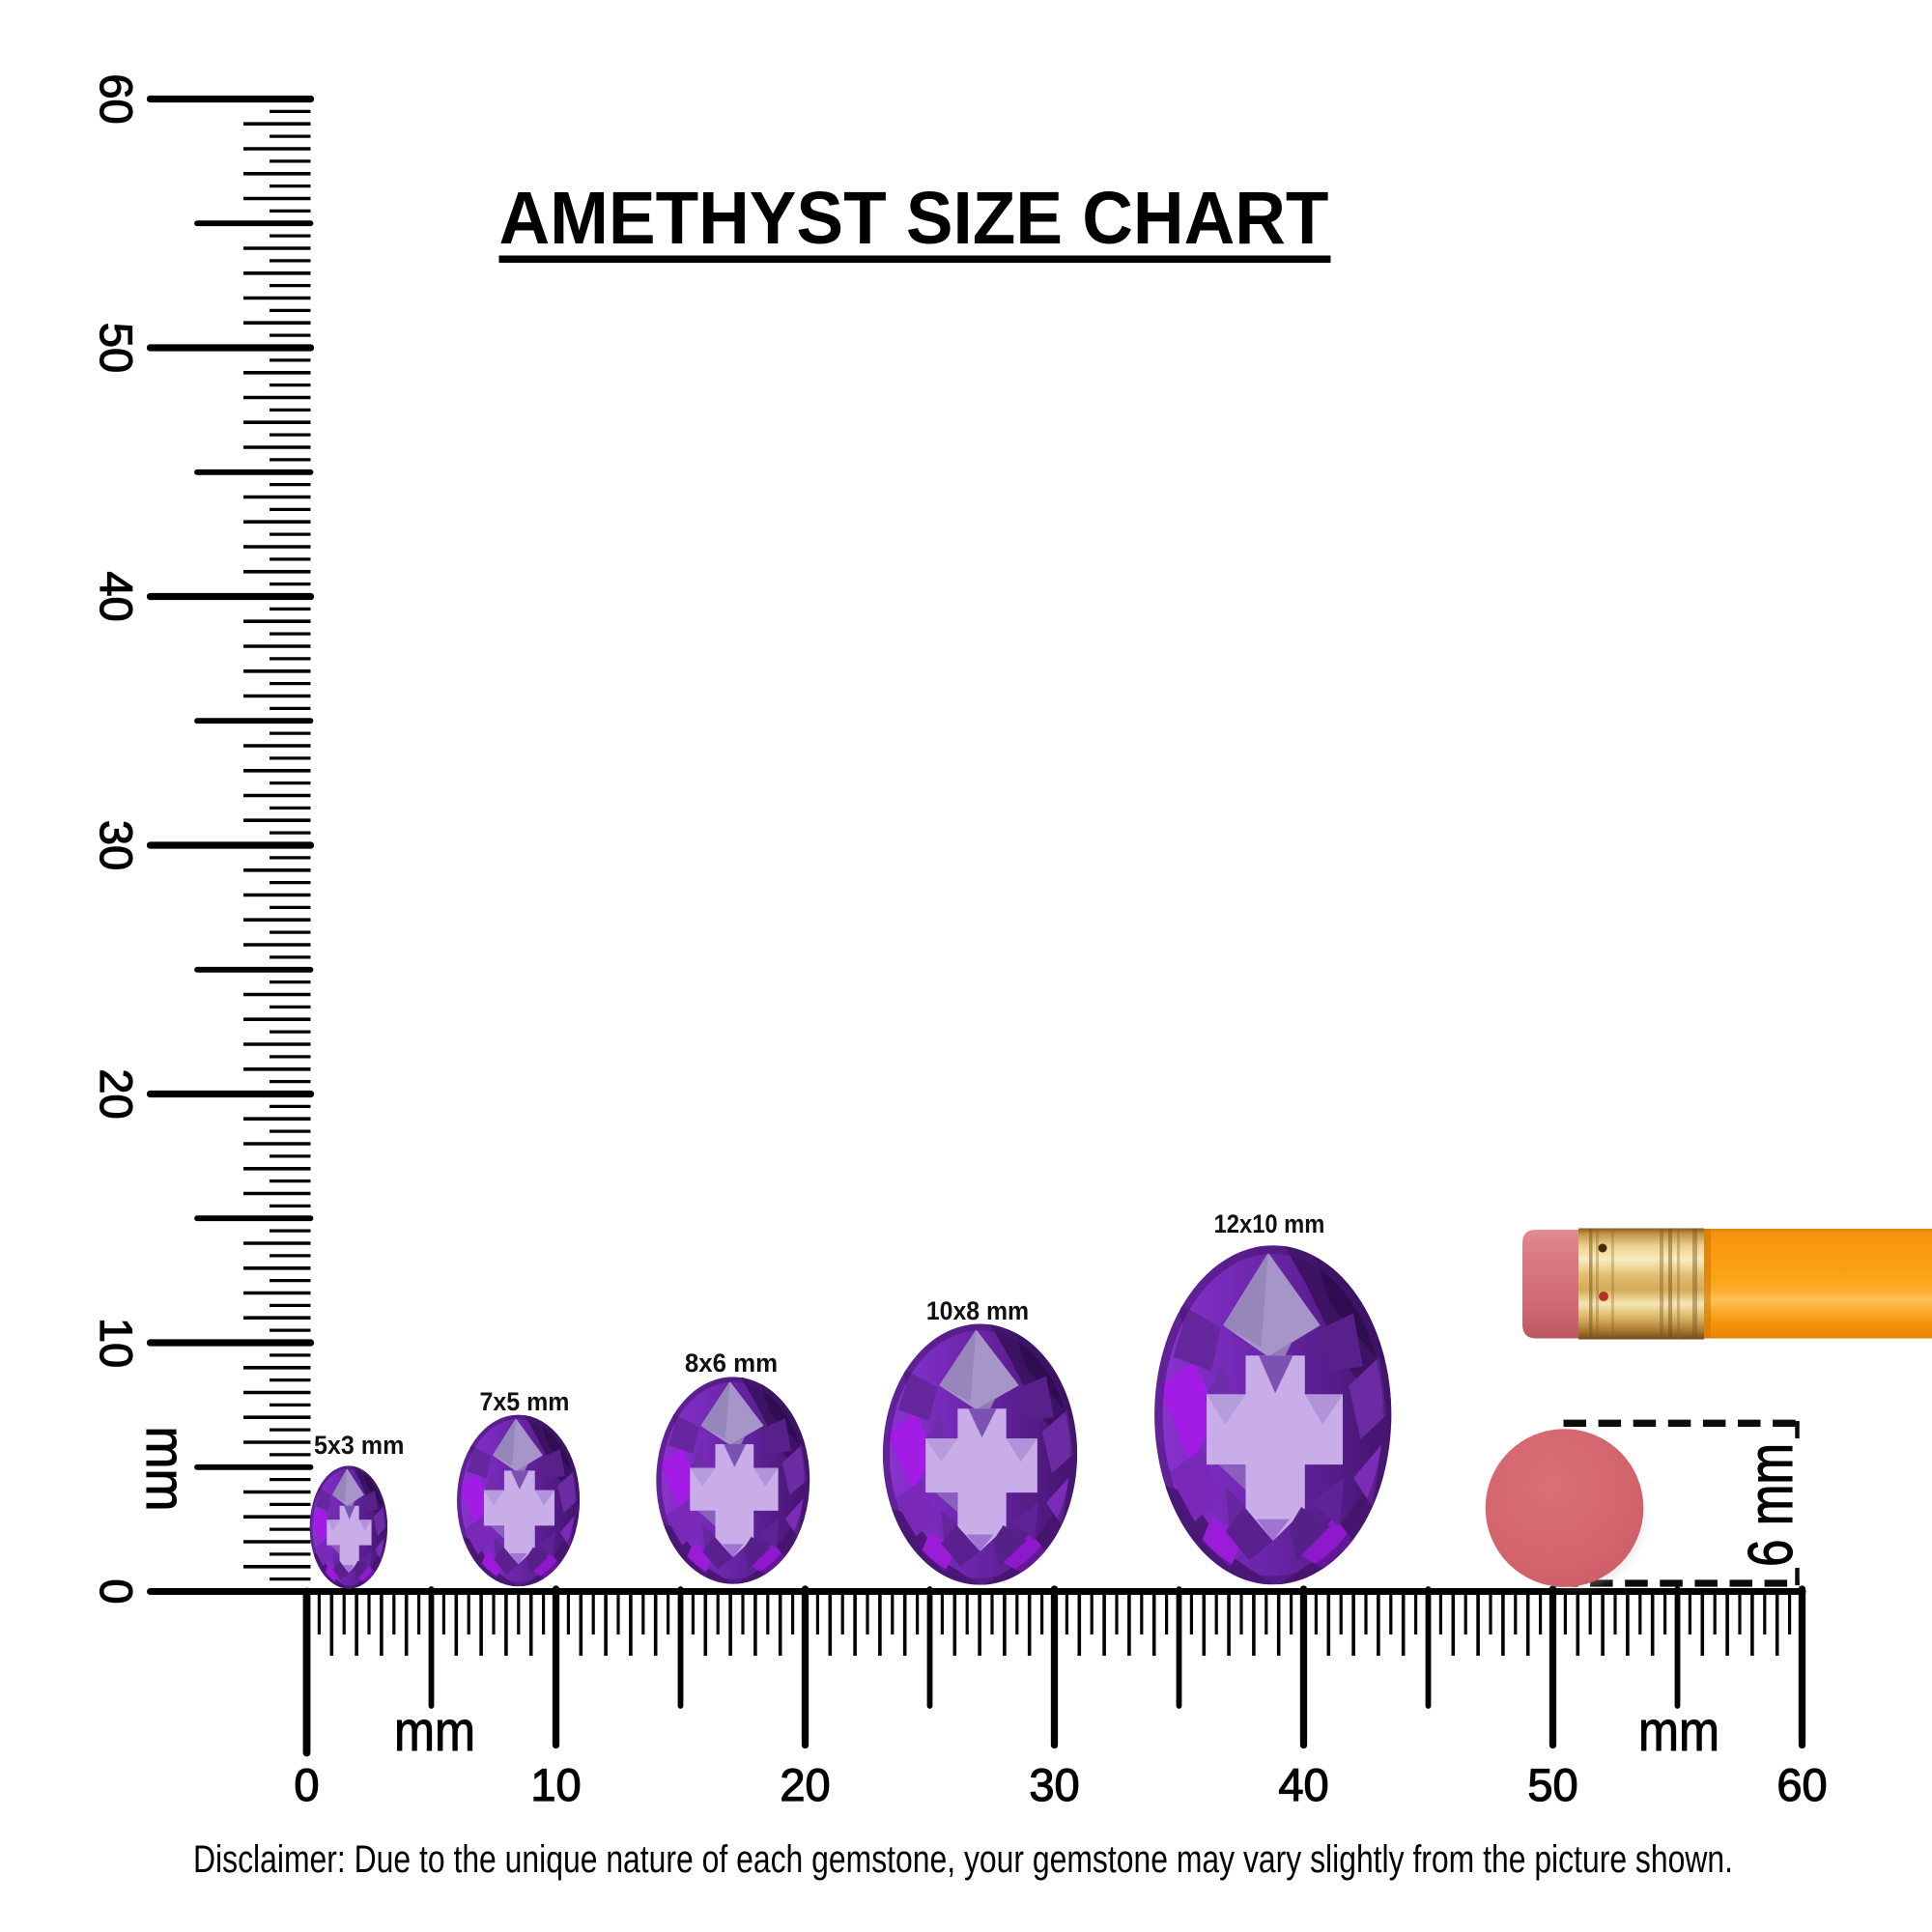  Describe the element at coordinates (914, 218) in the screenshot. I see `svg-text: AMETHYST SIZE CHART` at that location.